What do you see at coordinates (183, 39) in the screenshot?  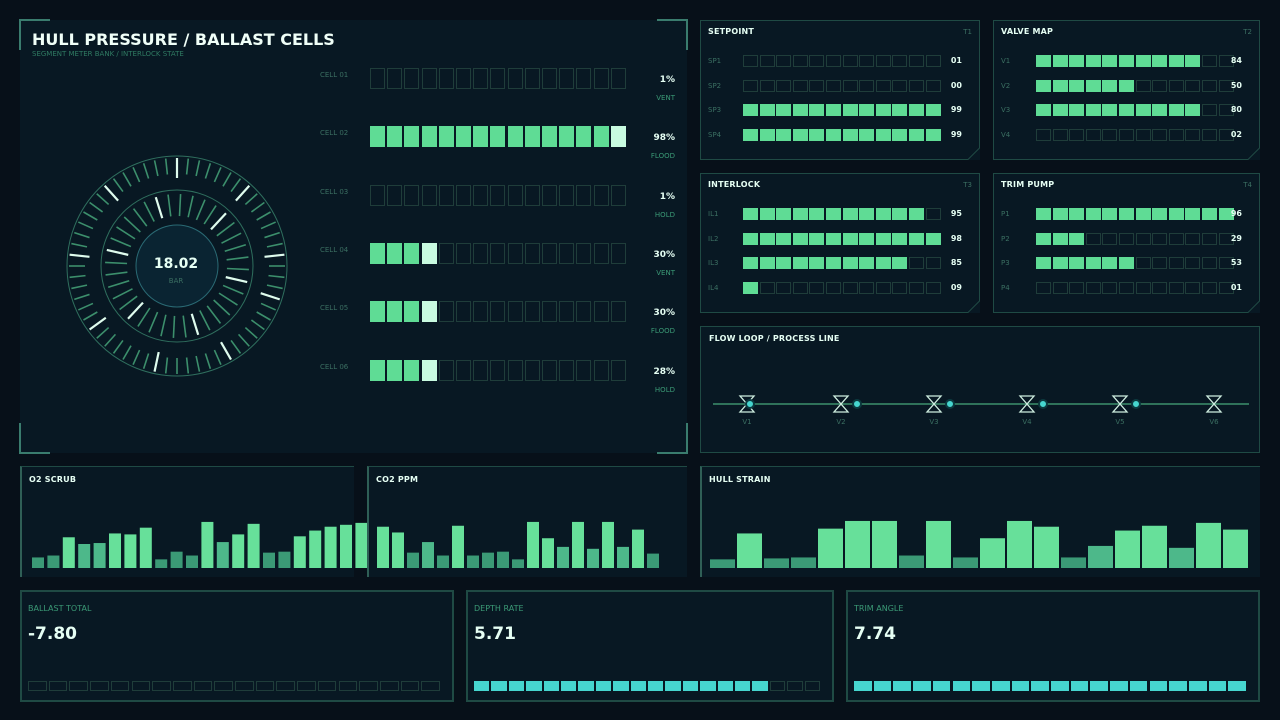 I see `page-title: HULL PRESSURE / BALLAST CELLS` at bounding box center [183, 39].